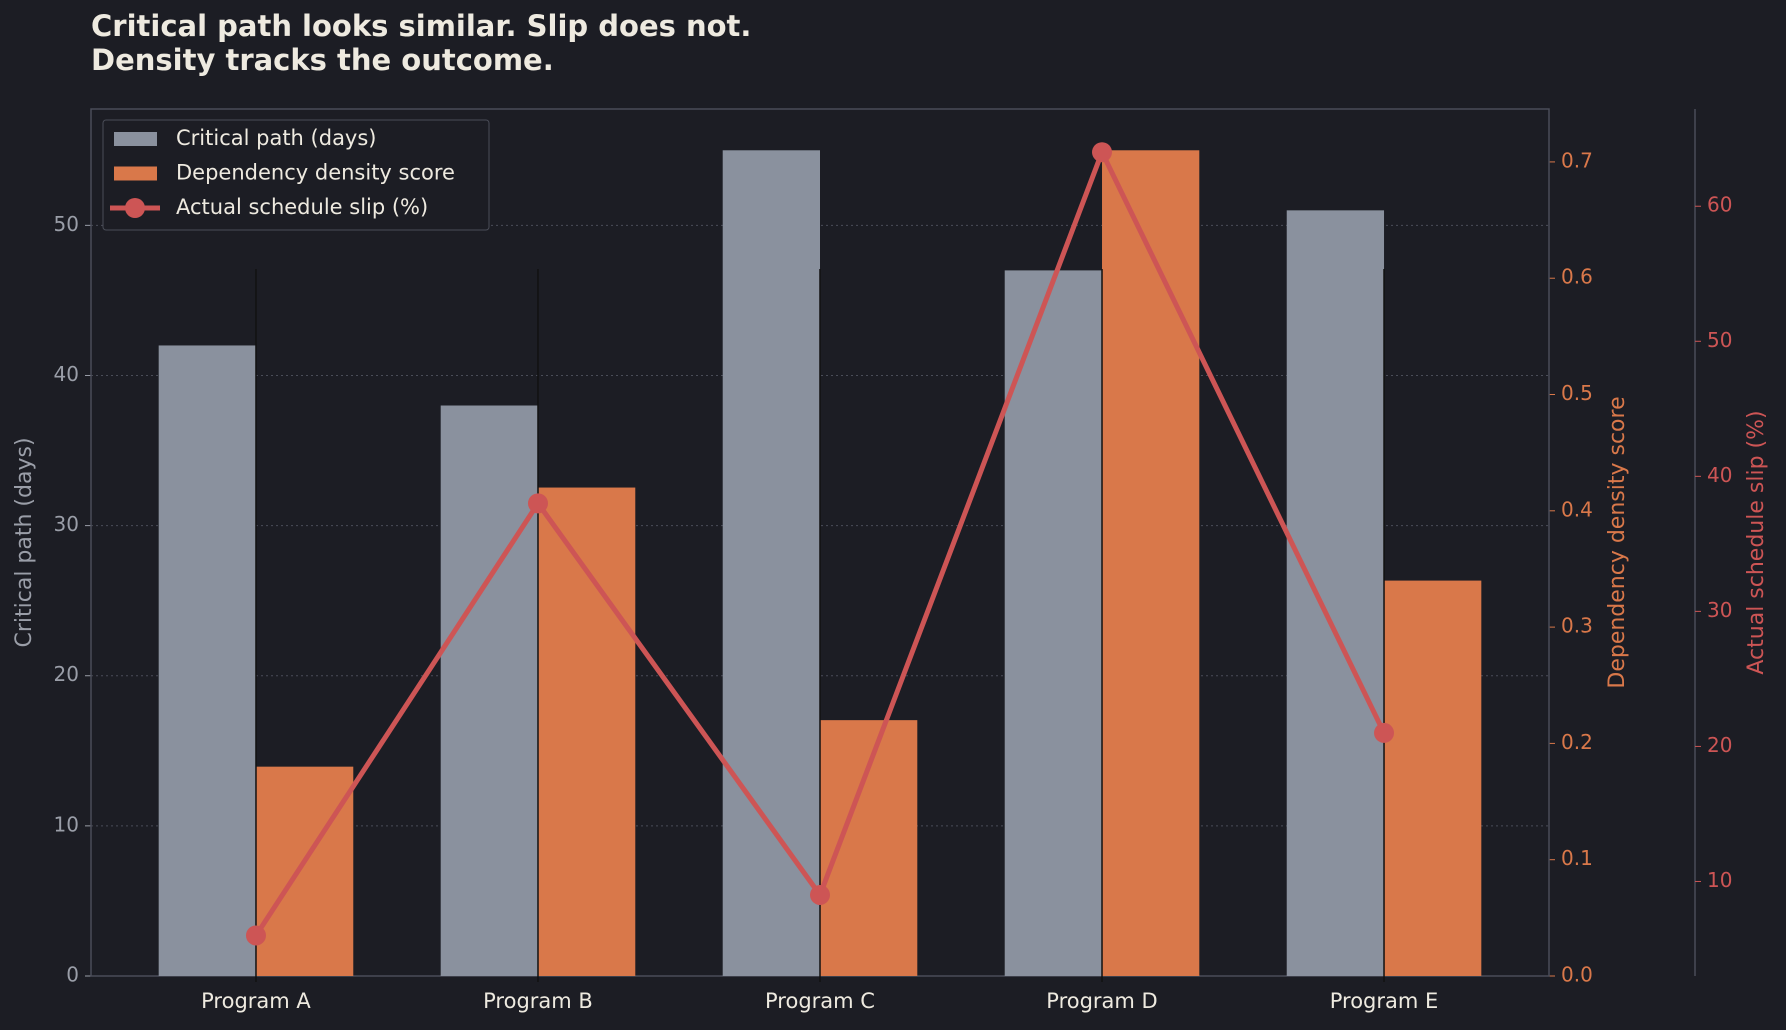 This screenshot has width=1786, height=1030. I want to click on y3-tick-label: 50, so click(1719, 340).